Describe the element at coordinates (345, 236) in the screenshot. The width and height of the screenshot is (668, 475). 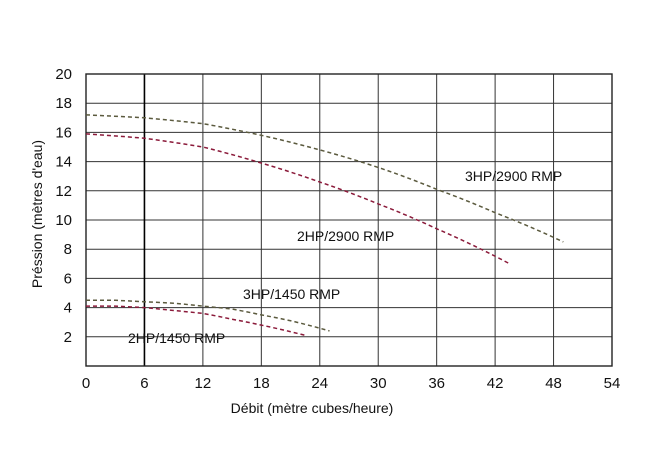
I see `series-label: 2HP/2900 RMP` at that location.